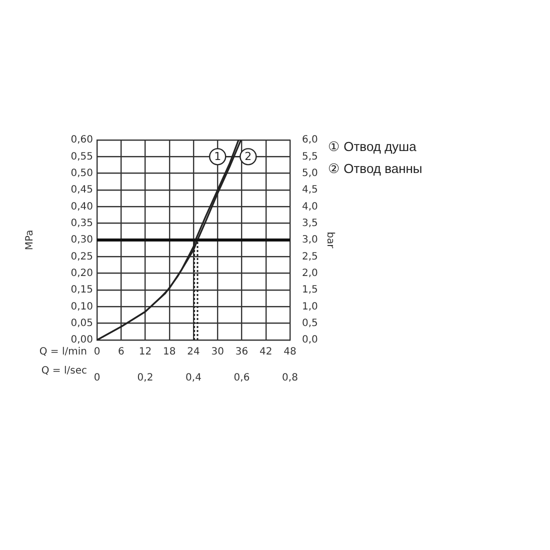 This screenshot has width=550, height=550. Describe the element at coordinates (290, 378) in the screenshot. I see `x2-tick-label: 0,8` at that location.